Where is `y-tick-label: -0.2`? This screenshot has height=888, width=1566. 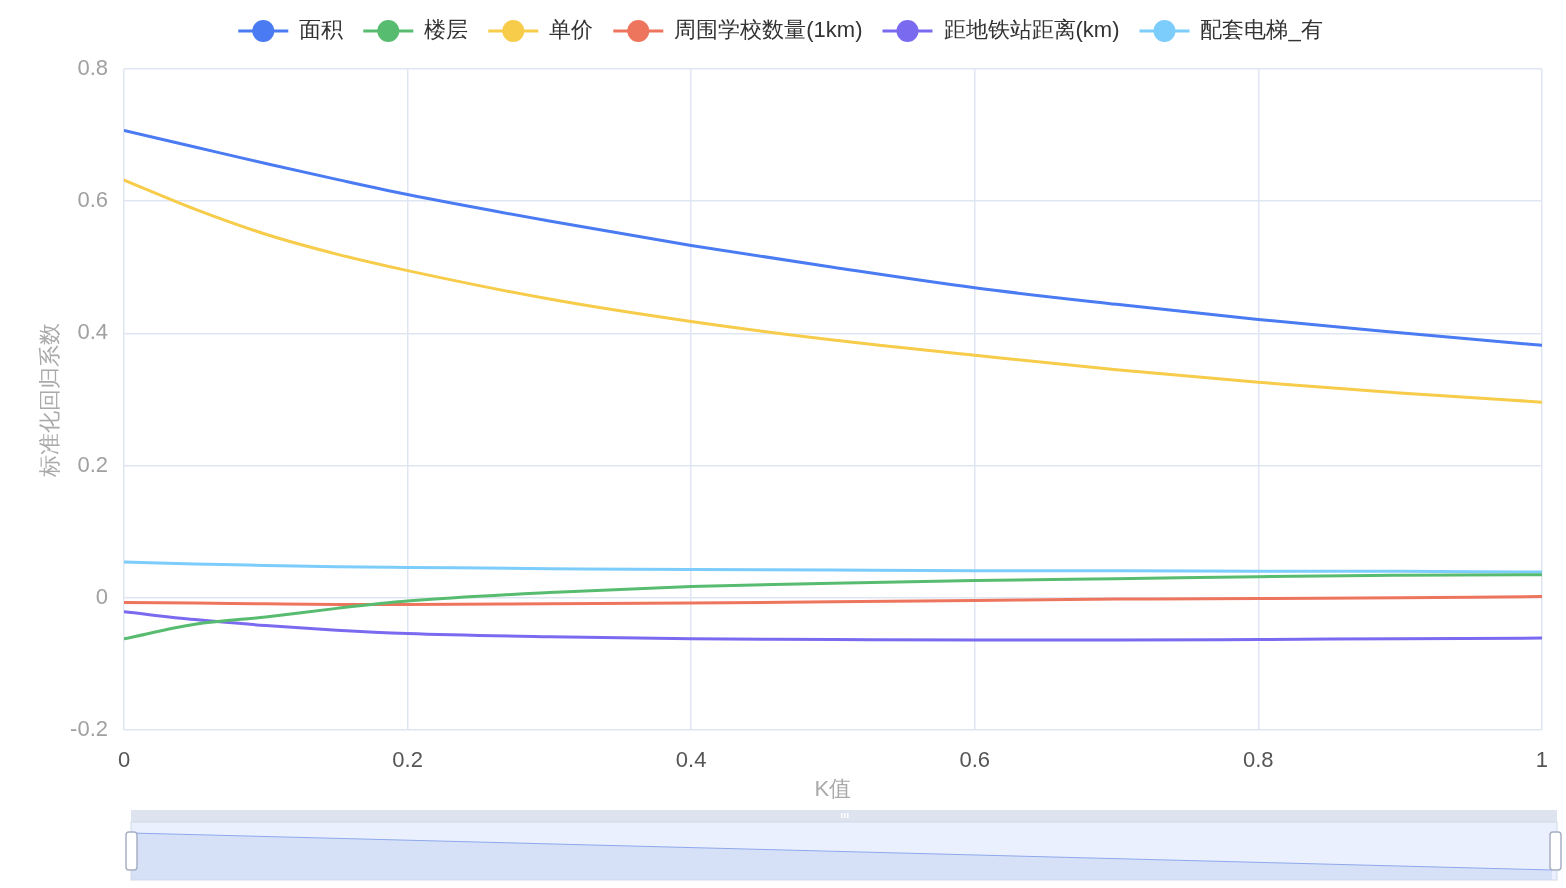 y-tick-label: -0.2 is located at coordinates (89, 729).